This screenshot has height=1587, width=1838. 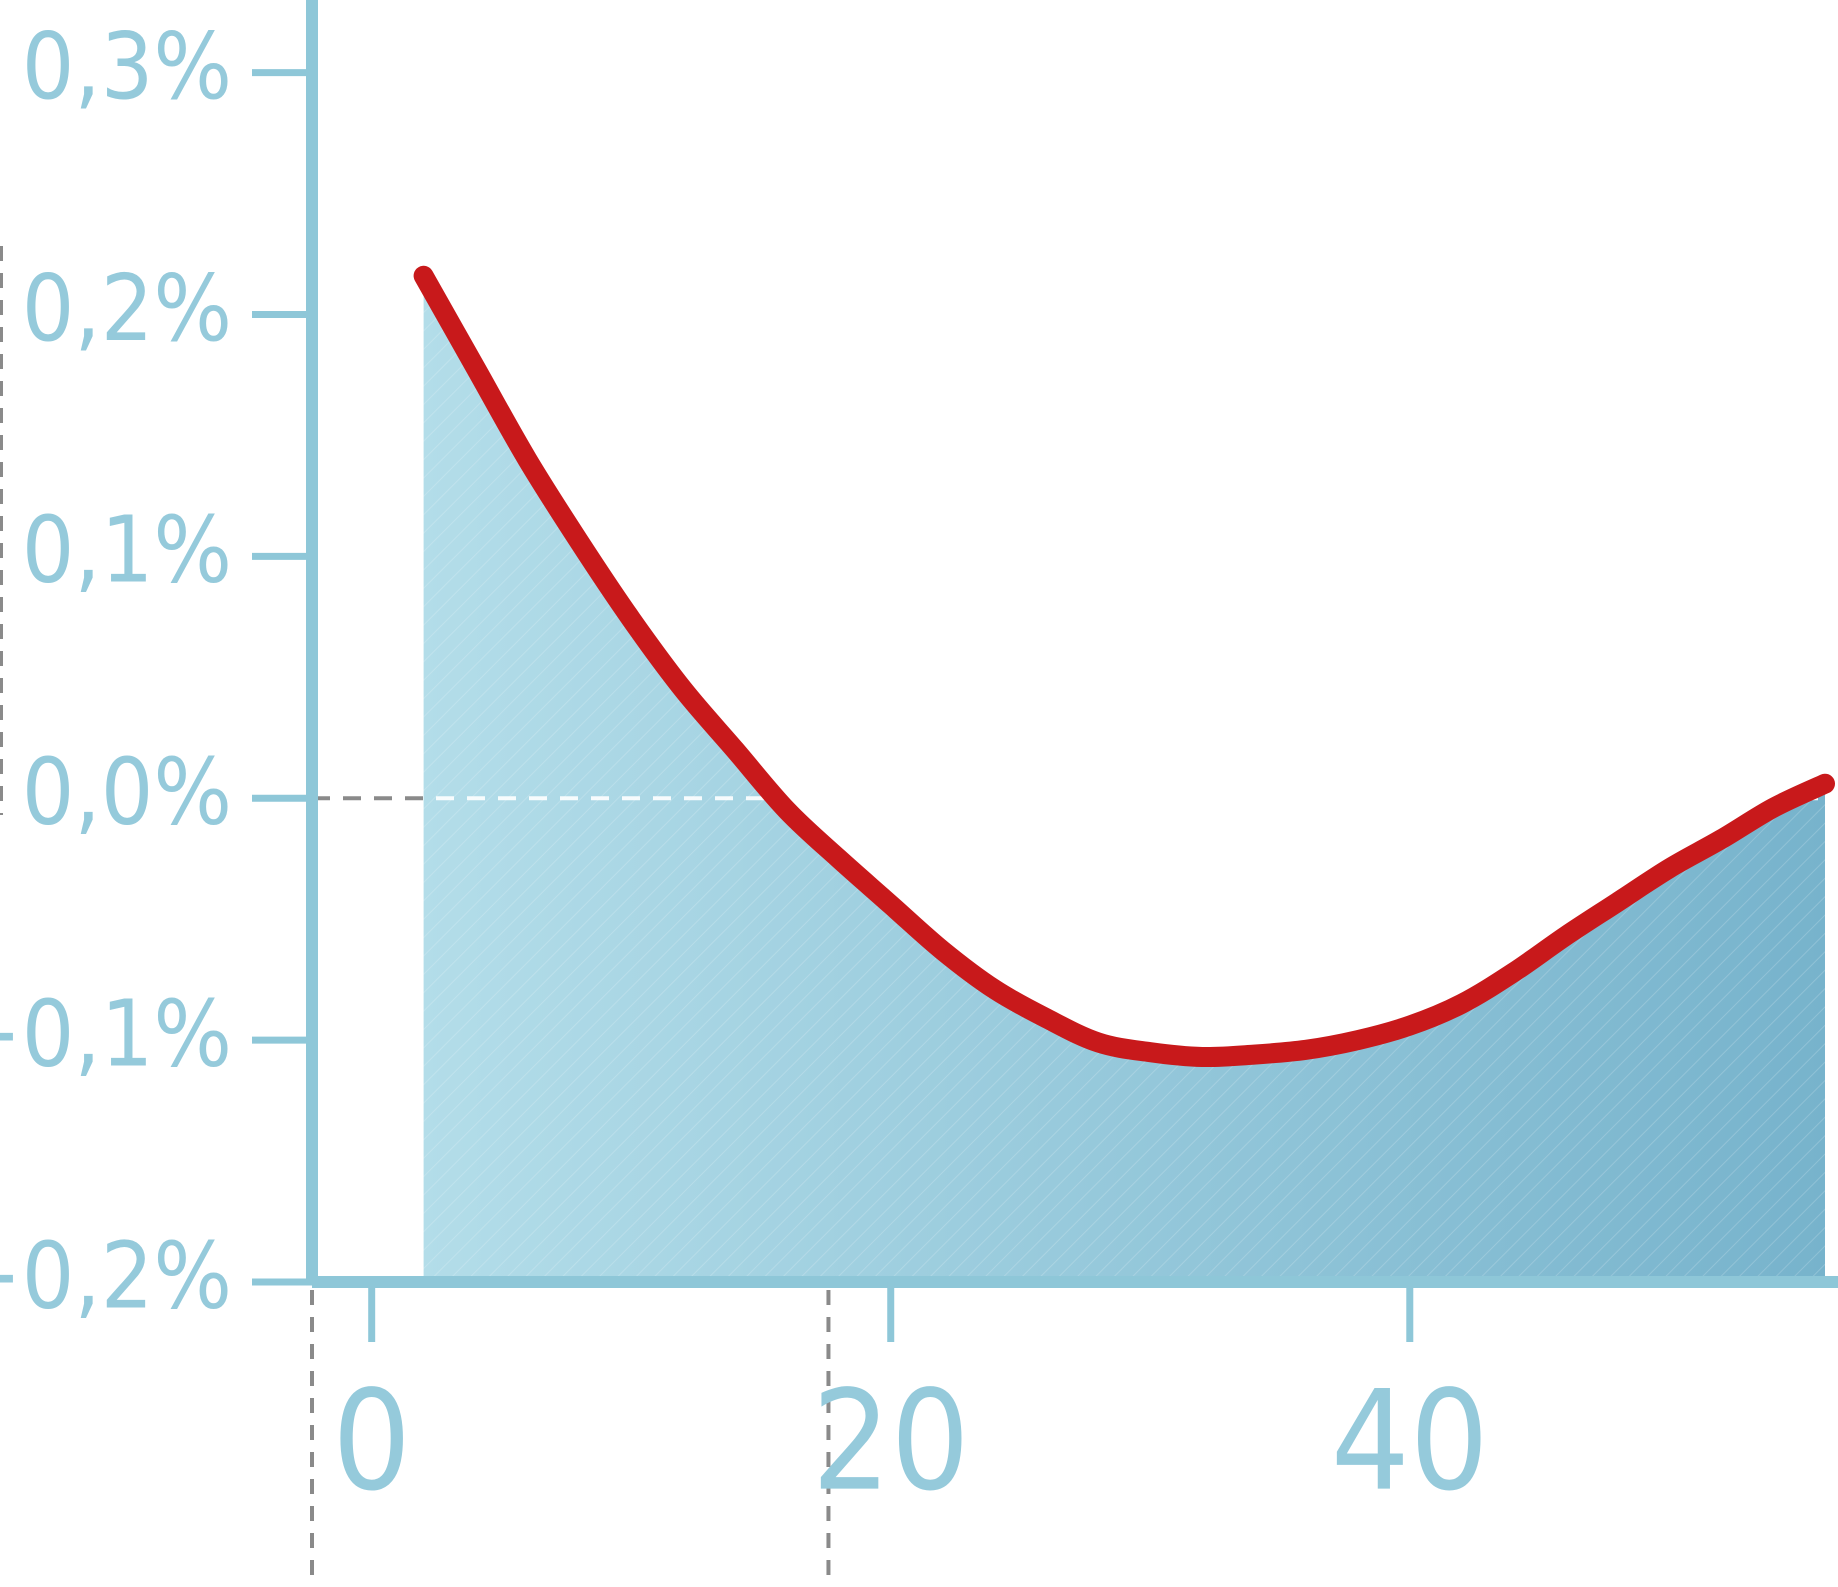 I want to click on x-tick-label-0: 0, so click(x=371, y=1441).